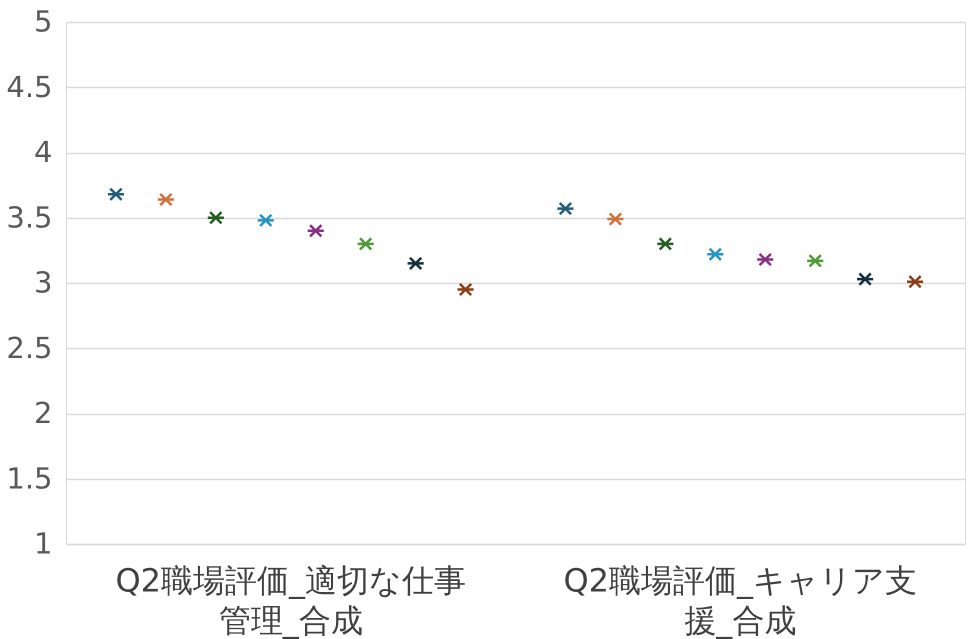 The width and height of the screenshot is (970, 639). What do you see at coordinates (43, 283) in the screenshot?
I see `y-tick-label: 3` at bounding box center [43, 283].